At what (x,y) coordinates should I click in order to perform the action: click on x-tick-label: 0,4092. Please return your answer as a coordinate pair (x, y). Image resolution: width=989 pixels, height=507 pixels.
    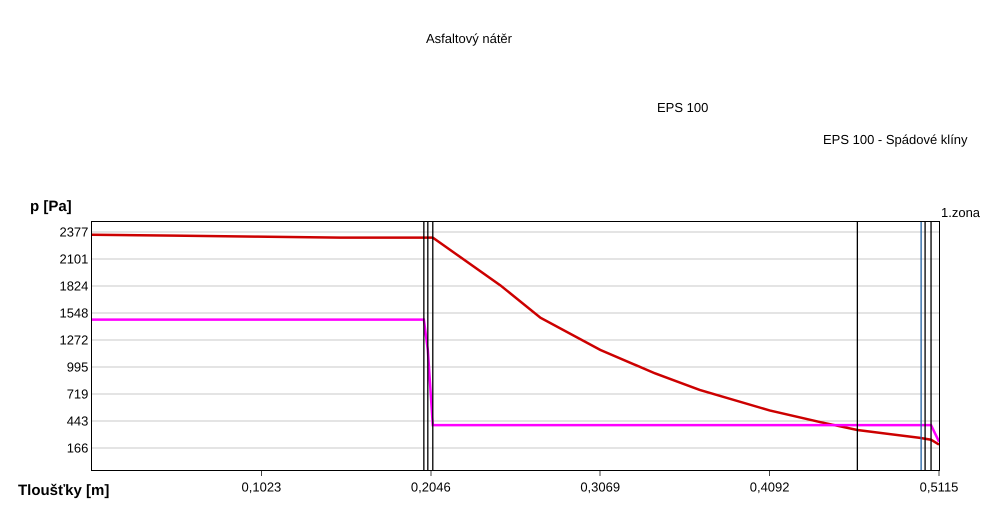
    Looking at the image, I should click on (770, 487).